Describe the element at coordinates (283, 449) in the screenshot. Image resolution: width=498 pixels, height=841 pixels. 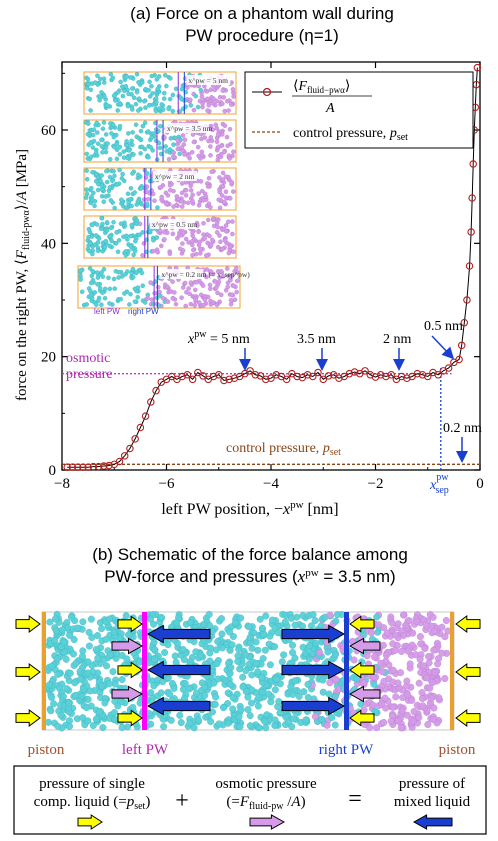
I see `control-pressure-label: control pressure, pset` at that location.